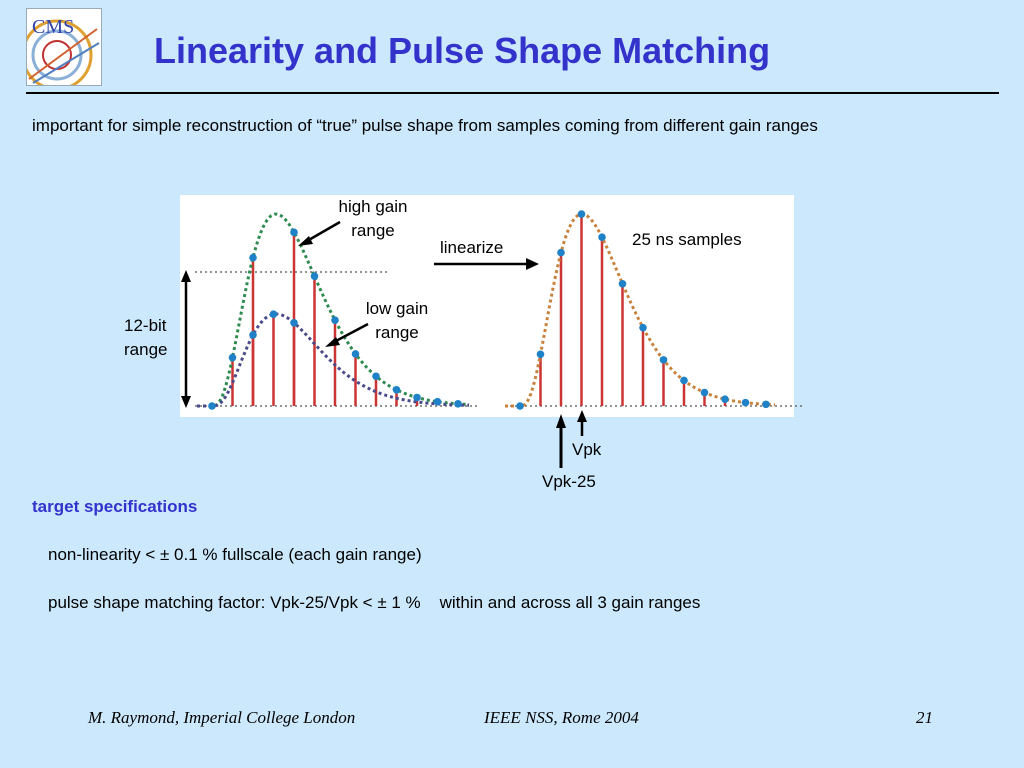 The image size is (1024, 768). Describe the element at coordinates (684, 380) in the screenshot. I see `linearized-sample-8-point` at that location.